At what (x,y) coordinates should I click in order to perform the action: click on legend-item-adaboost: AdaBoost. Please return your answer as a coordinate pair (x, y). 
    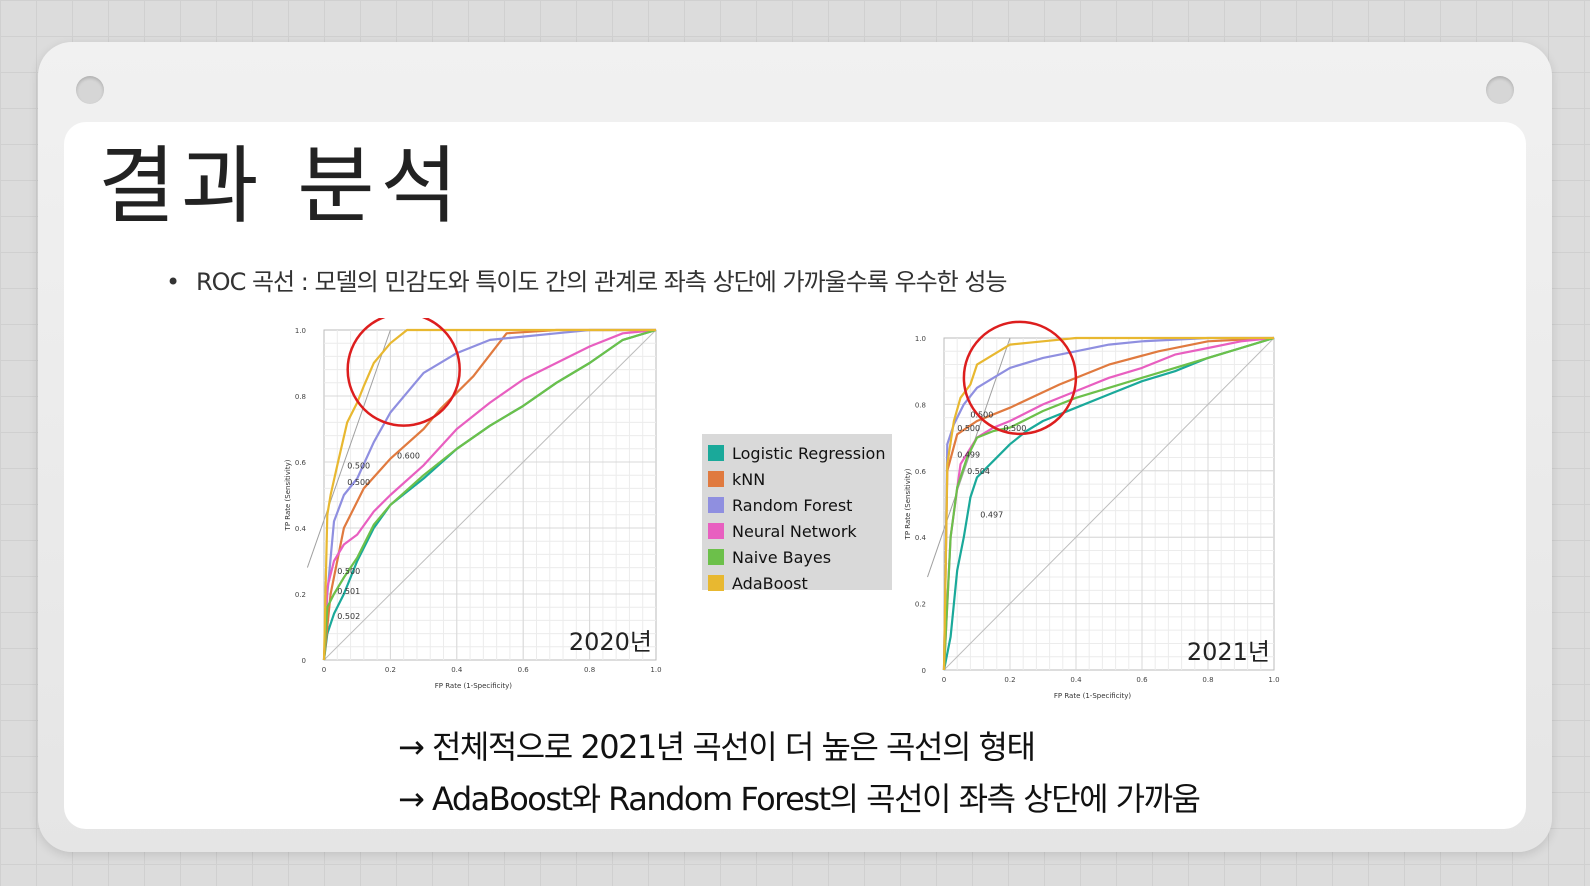
    Looking at the image, I should click on (800, 583).